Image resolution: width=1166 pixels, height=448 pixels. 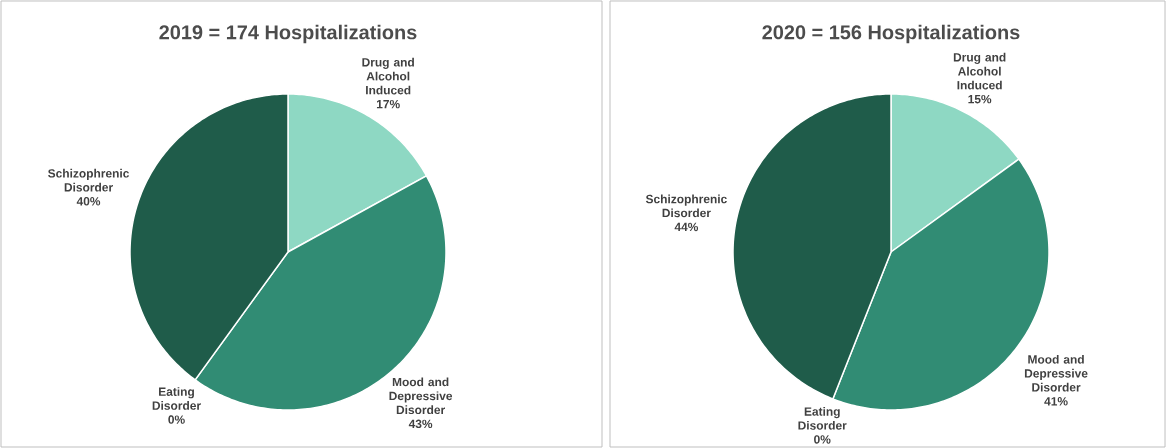 What do you see at coordinates (891, 34) in the screenshot?
I see `chart-title: 2020 = 156 Hospitalizations` at bounding box center [891, 34].